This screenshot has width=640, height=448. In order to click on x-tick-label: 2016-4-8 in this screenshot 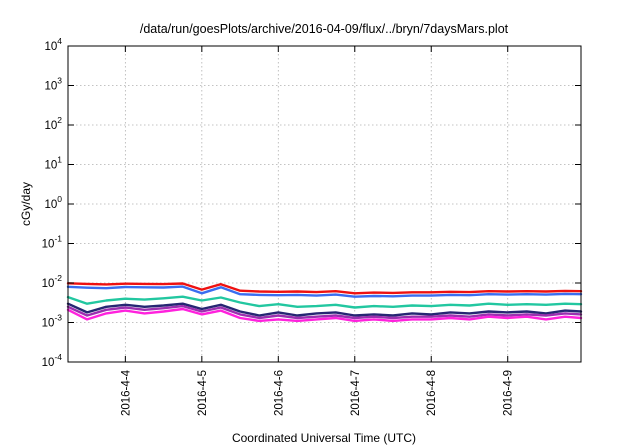, I will do `click(432, 393)`.